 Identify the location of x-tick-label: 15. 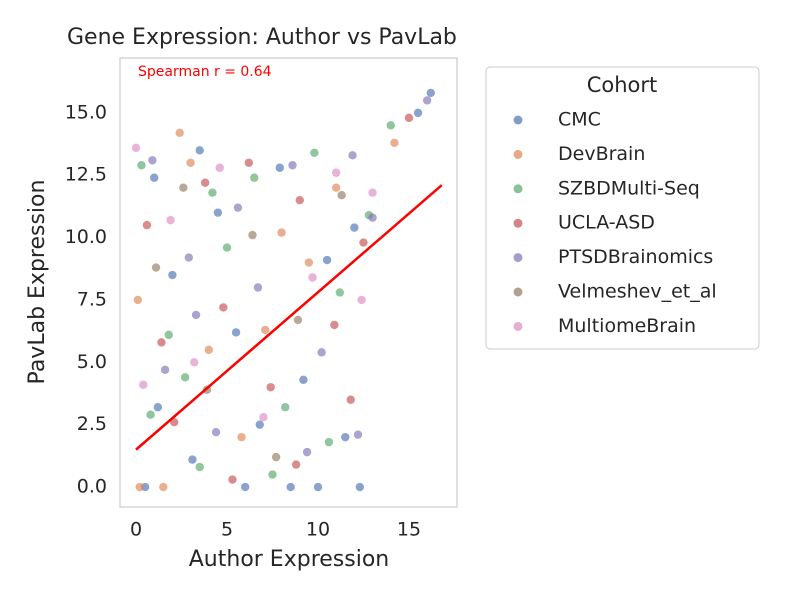
(409, 530).